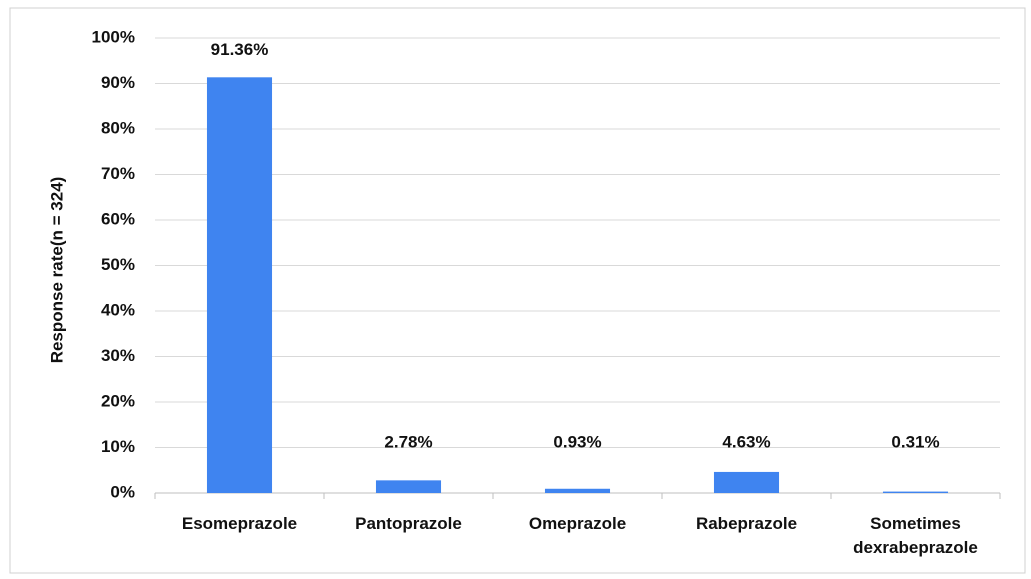  I want to click on y-tick-label: 0%, so click(122, 491).